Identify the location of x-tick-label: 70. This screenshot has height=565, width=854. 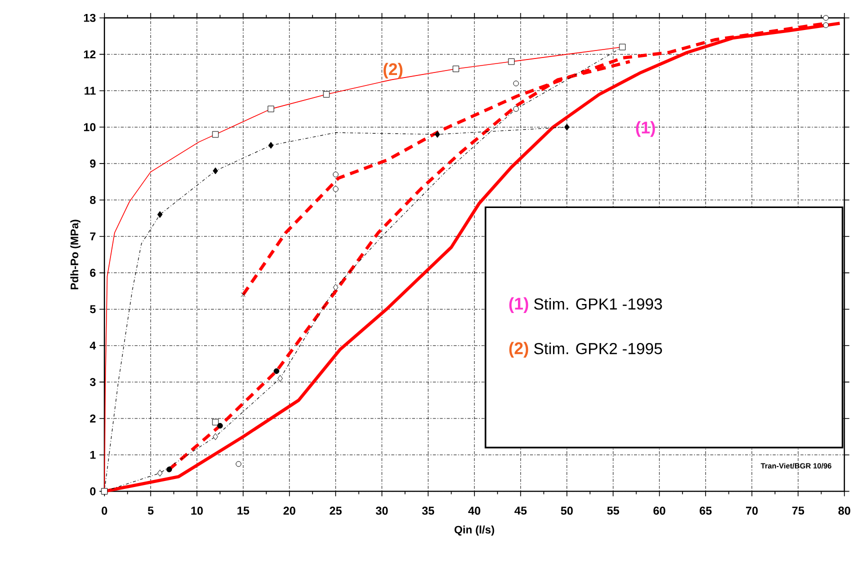
(752, 510).